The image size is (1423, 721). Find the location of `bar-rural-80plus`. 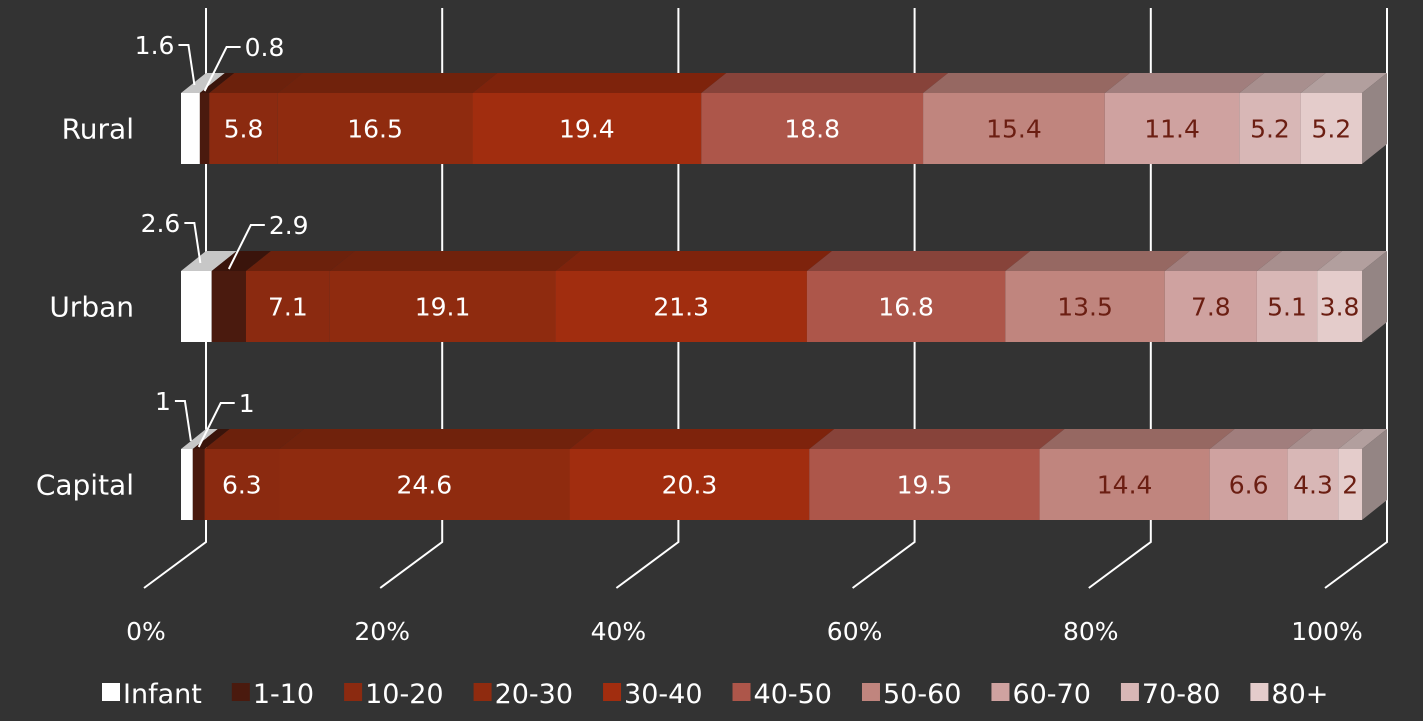

bar-rural-80plus is located at coordinates (1331, 128).